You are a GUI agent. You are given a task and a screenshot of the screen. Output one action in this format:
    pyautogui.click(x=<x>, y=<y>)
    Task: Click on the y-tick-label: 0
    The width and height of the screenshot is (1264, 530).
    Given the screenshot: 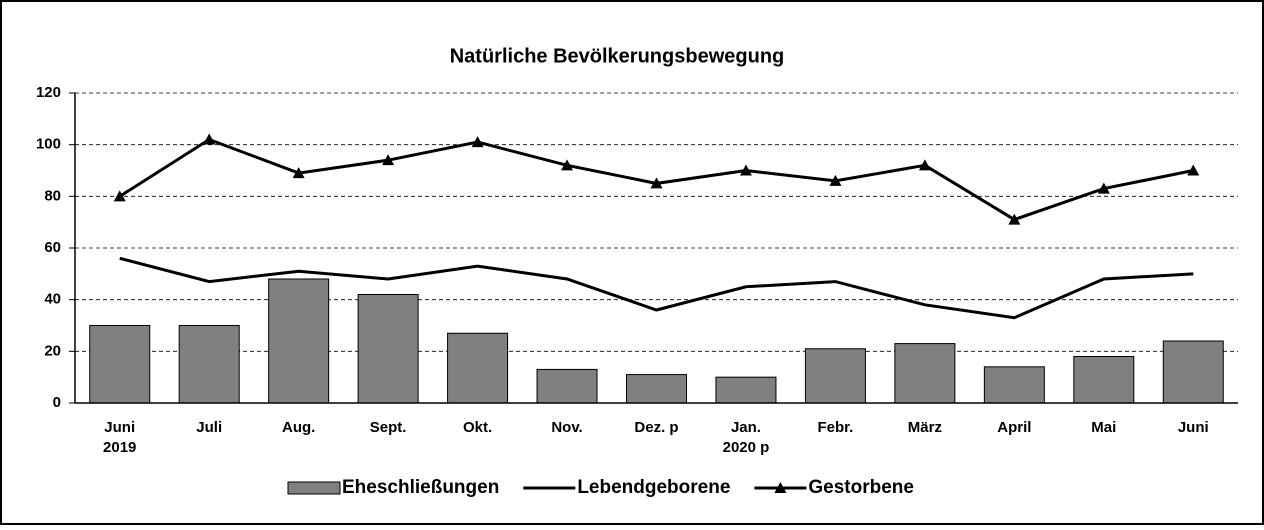 What is the action you would take?
    pyautogui.click(x=57, y=402)
    